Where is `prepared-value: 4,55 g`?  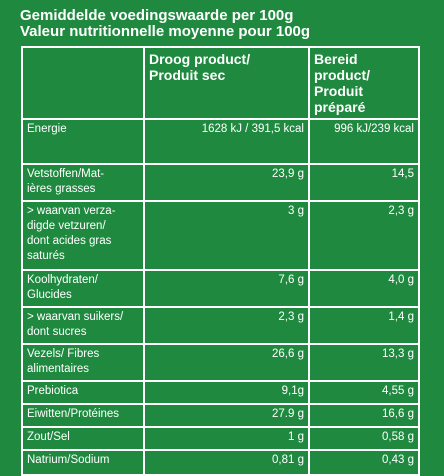 prepared-value: 4,55 g is located at coordinates (364, 392).